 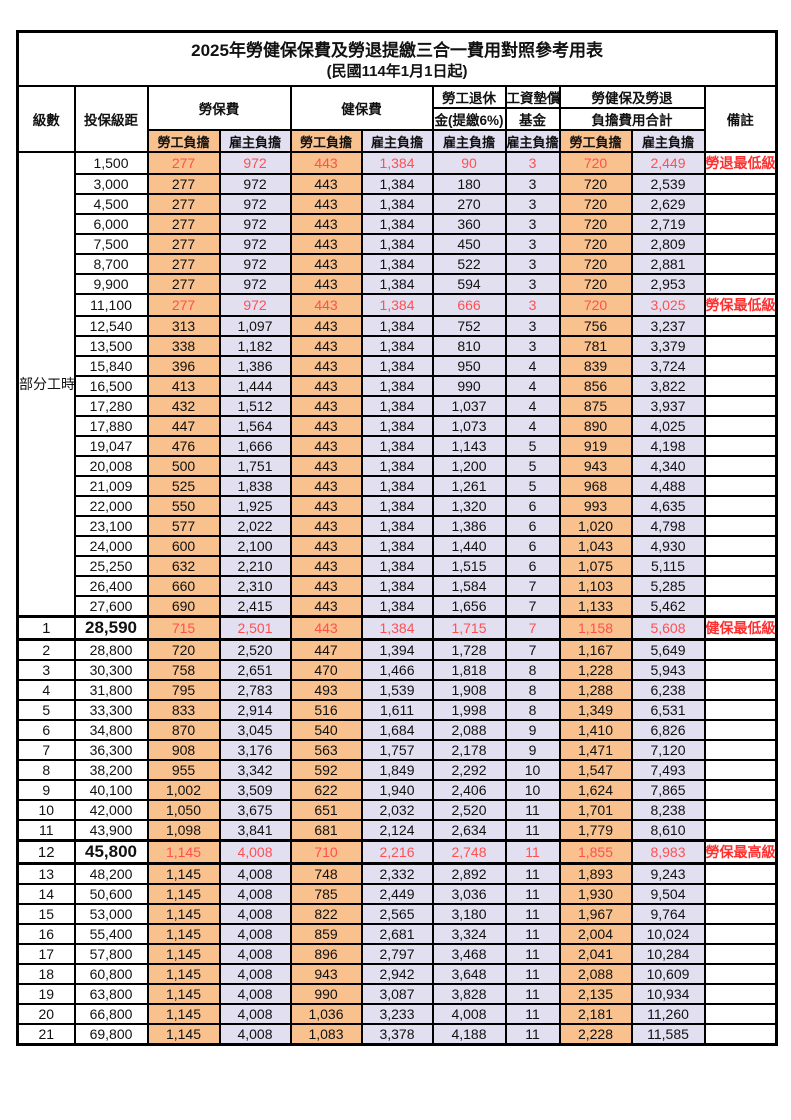 What do you see at coordinates (398, 184) in the screenshot?
I see `table-row: 3,000 277 972 443 1,384 180 3 720 2,539` at bounding box center [398, 184].